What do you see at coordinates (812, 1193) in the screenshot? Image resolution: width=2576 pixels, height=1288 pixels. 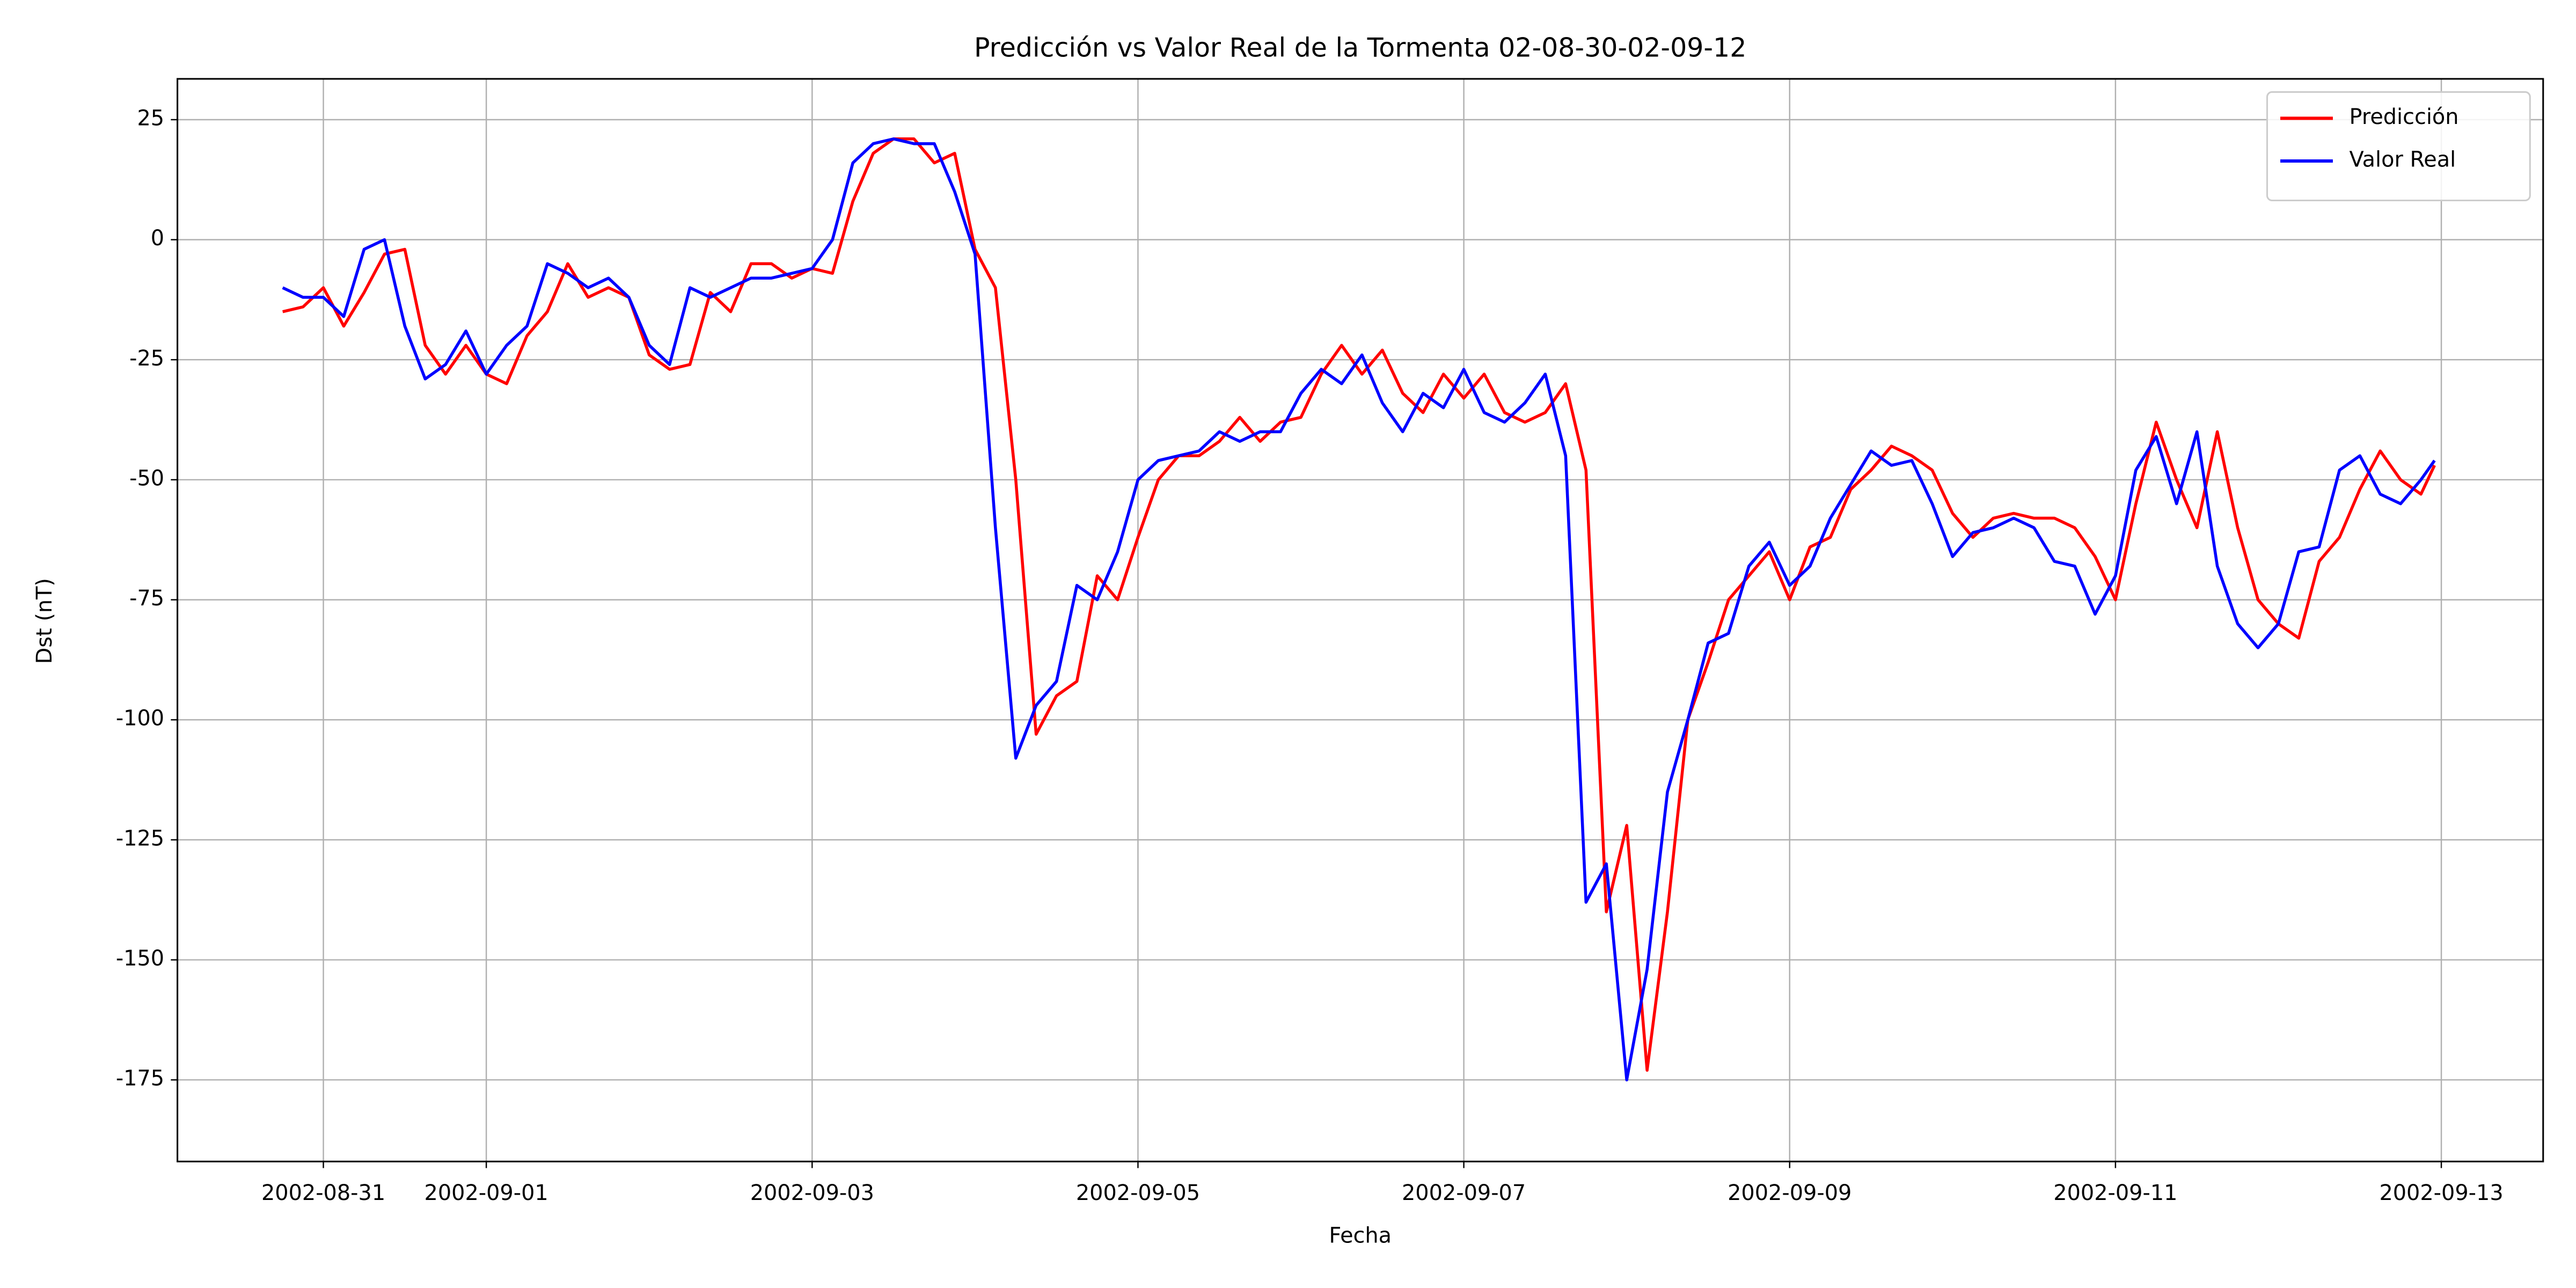 I see `x-tick-label: 2002-09-03` at bounding box center [812, 1193].